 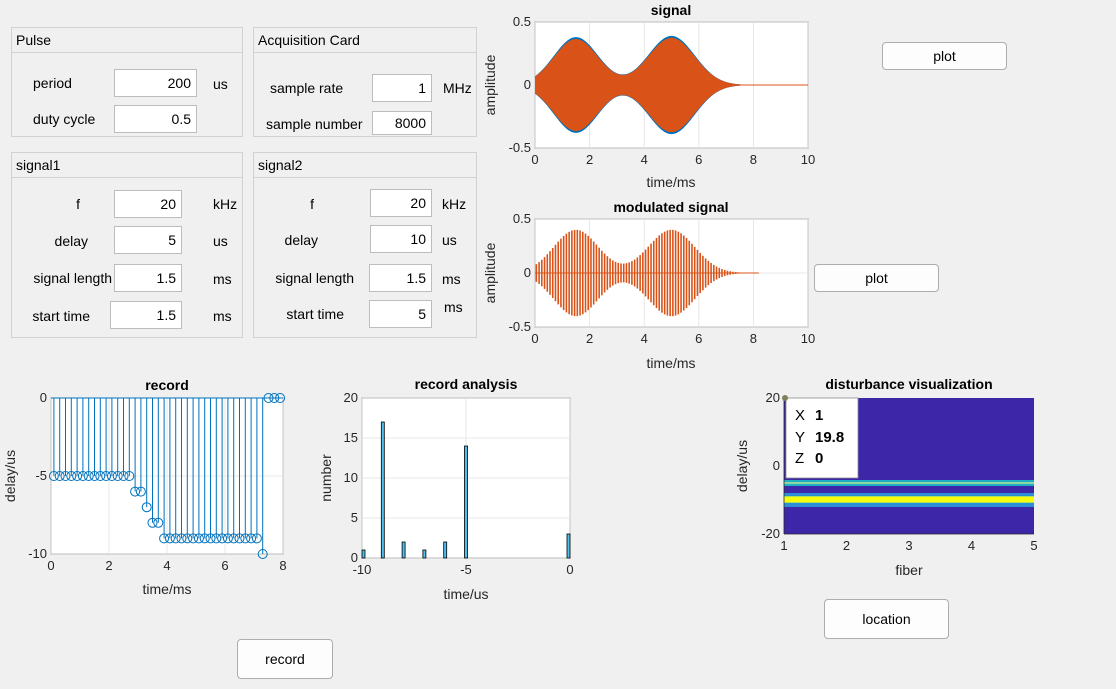 I want to click on record-title: record, so click(x=167, y=385).